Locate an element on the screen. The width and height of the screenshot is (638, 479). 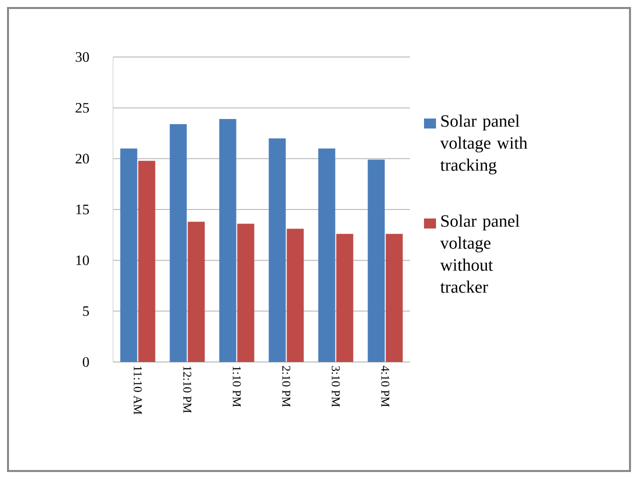
y-tick-label: 20 is located at coordinates (82, 159).